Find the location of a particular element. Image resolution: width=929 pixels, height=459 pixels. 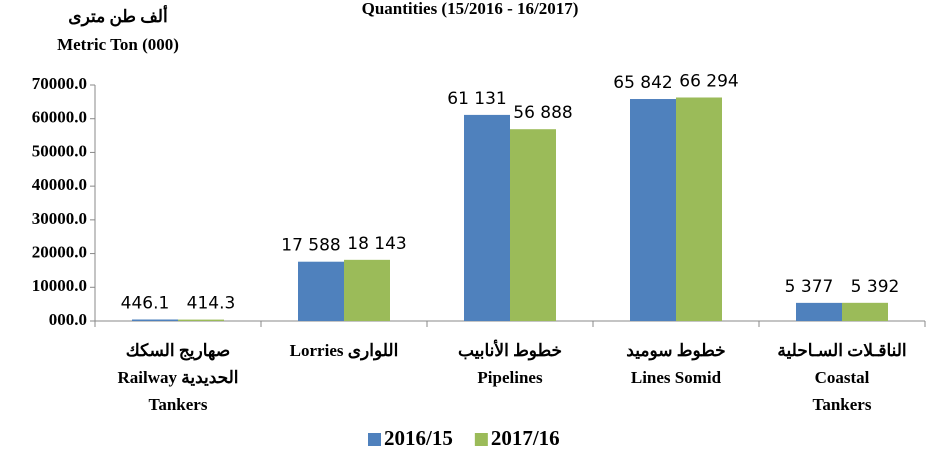

value-label: 5 392 is located at coordinates (875, 287).